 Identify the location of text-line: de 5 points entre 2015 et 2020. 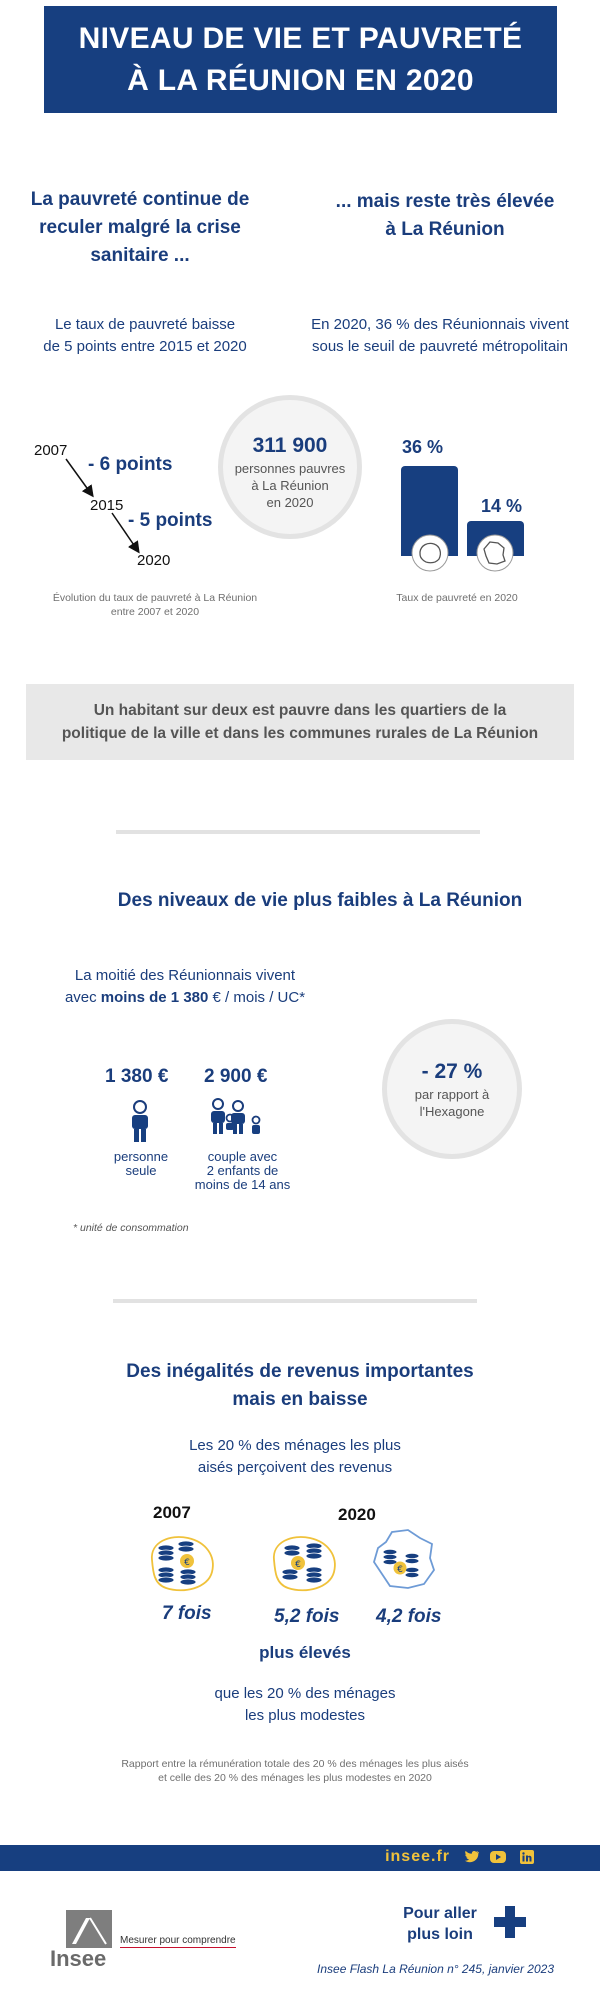
(145, 346).